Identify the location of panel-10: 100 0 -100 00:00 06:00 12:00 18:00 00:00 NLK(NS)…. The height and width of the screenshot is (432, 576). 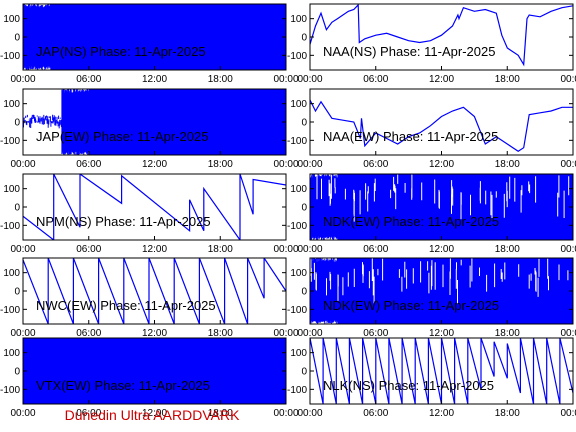
(431, 378).